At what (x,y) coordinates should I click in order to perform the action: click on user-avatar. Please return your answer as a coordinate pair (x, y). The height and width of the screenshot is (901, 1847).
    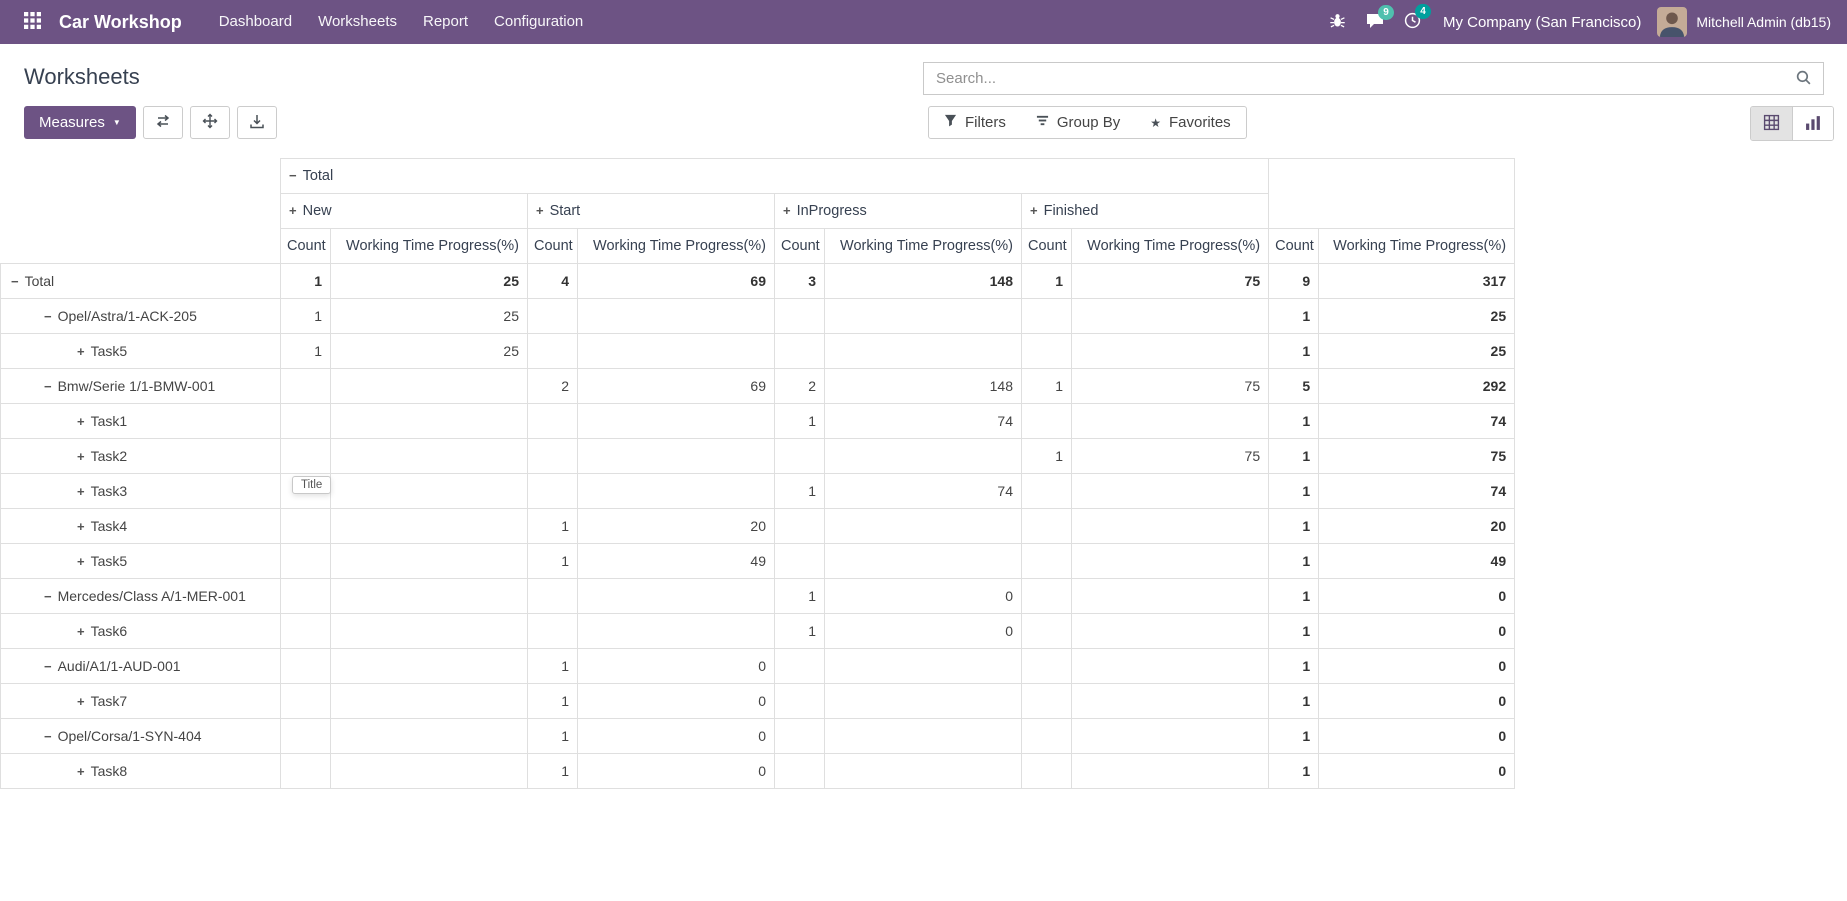
    Looking at the image, I should click on (1672, 22).